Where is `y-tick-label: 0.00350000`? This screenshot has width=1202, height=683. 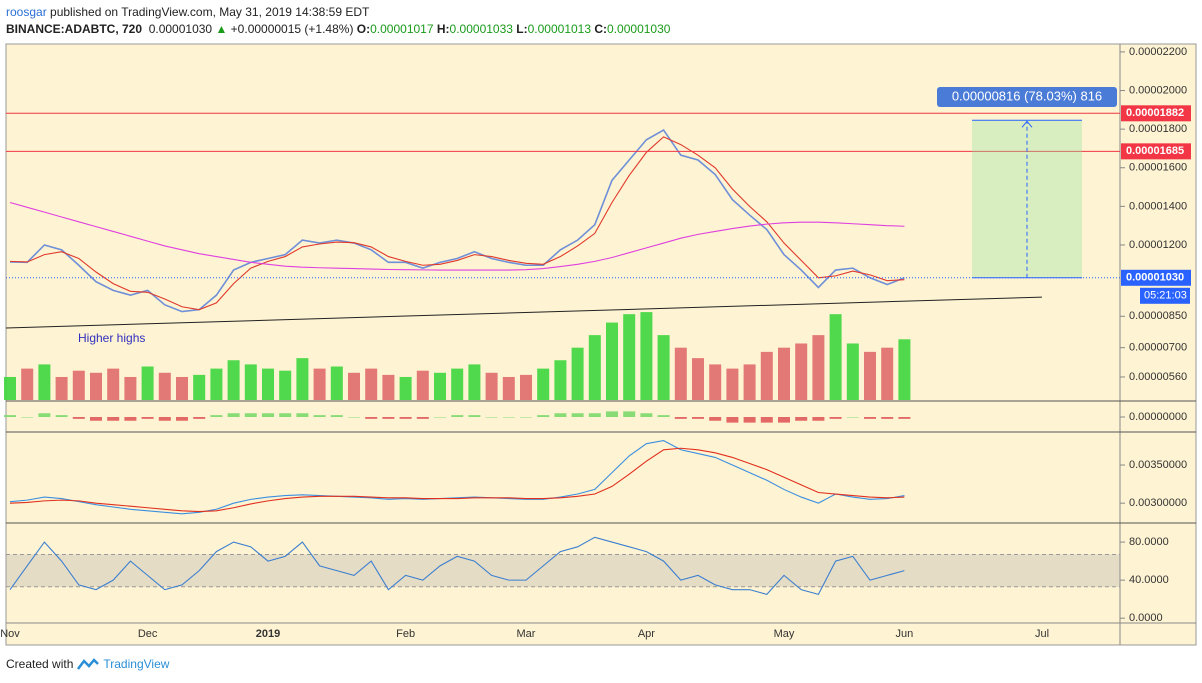 y-tick-label: 0.00350000 is located at coordinates (1158, 465).